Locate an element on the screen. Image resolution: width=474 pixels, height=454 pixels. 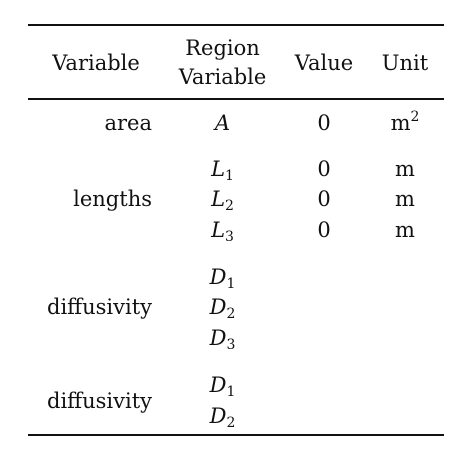
header-variable: Variable is located at coordinates (96, 63).